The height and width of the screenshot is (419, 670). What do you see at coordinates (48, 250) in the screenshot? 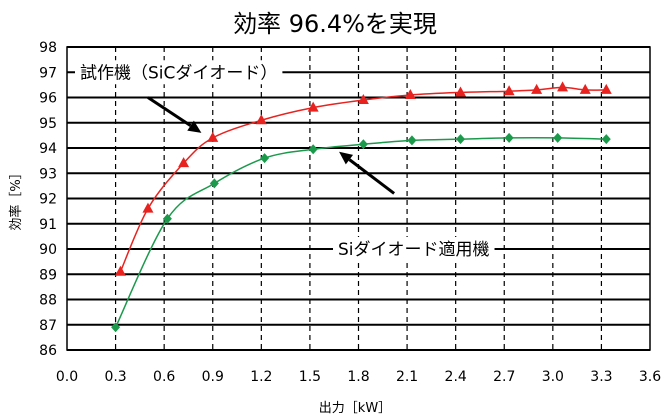
I see `y-tick-label: 90` at bounding box center [48, 250].